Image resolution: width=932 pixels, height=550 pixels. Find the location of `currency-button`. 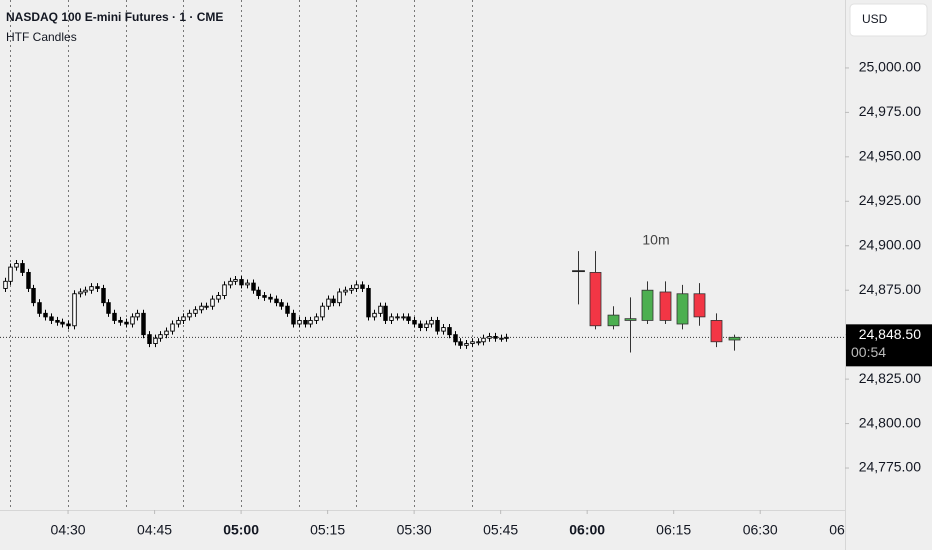

currency-button is located at coordinates (888, 20).